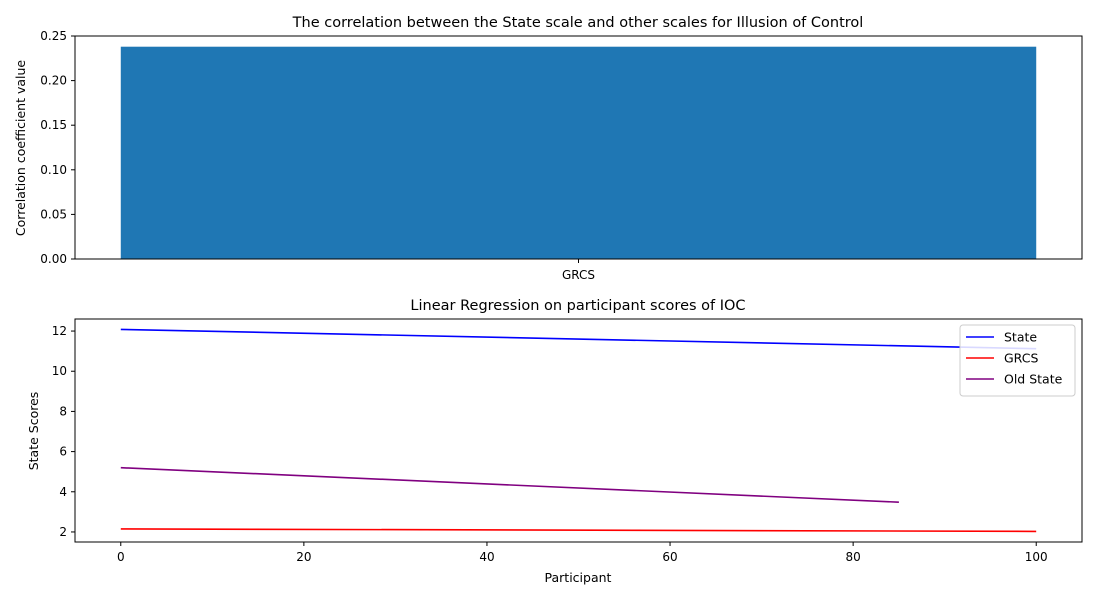 The image size is (1100, 604). I want to click on line-chart-legend: State GRCS Old State, so click(1017, 360).